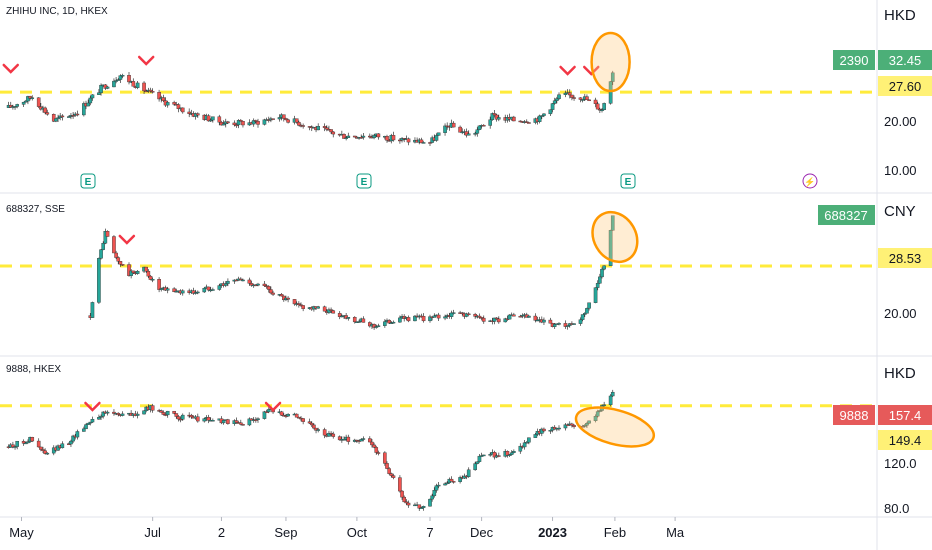 The width and height of the screenshot is (932, 550). I want to click on symbol-tag: 2390, so click(854, 60).